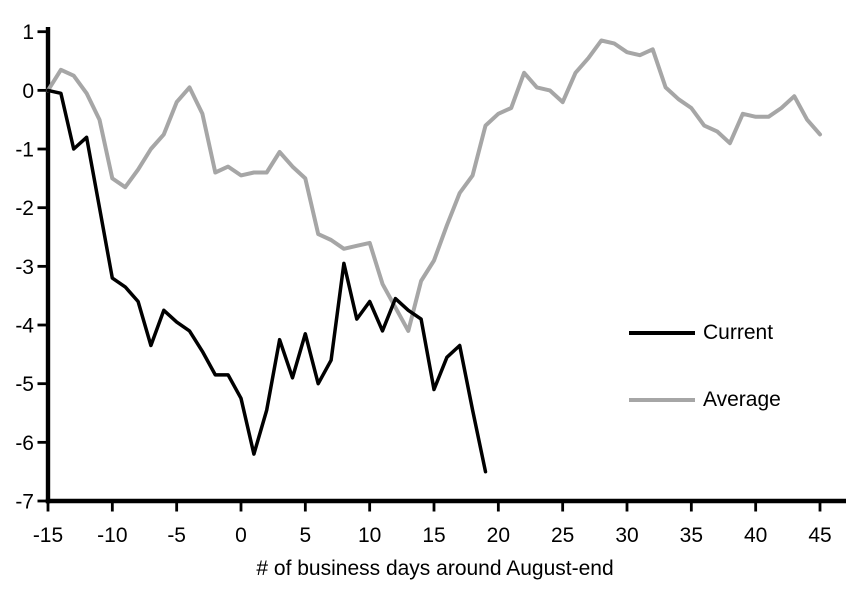 This screenshot has width=852, height=599. I want to click on y-tick-label: 0, so click(28, 91).